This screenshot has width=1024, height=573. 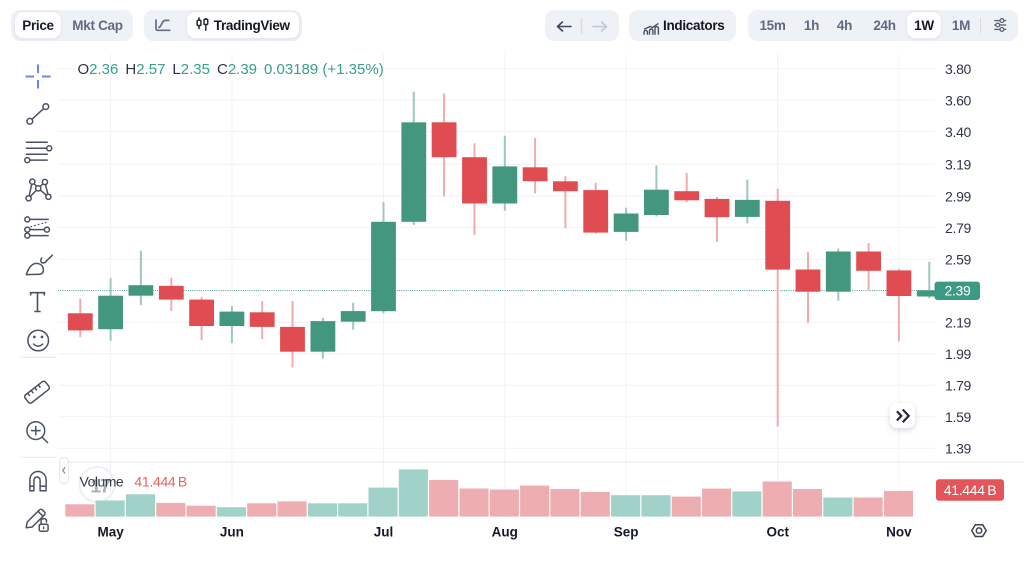 I want to click on svg-text: Jul, so click(x=384, y=531).